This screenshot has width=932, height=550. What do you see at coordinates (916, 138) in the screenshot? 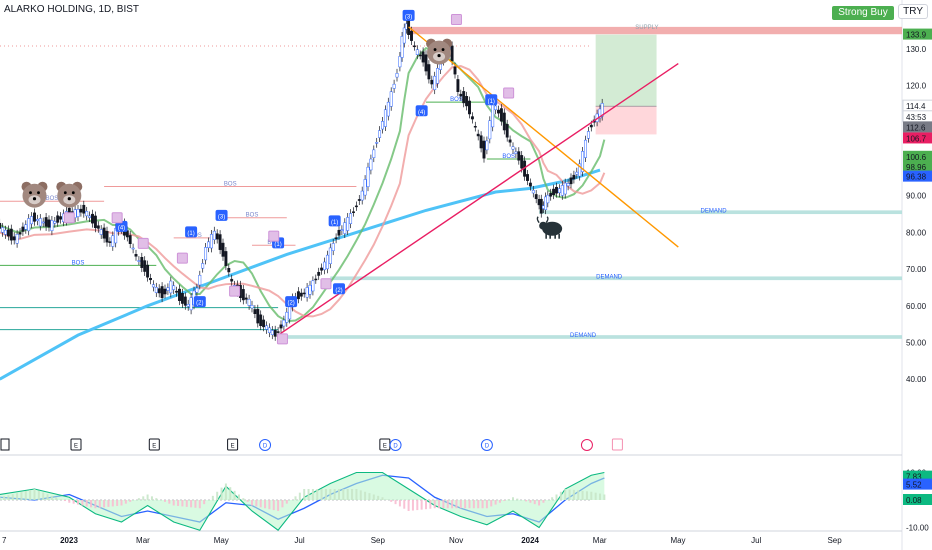
I see `price-label: 106.7` at bounding box center [916, 138].